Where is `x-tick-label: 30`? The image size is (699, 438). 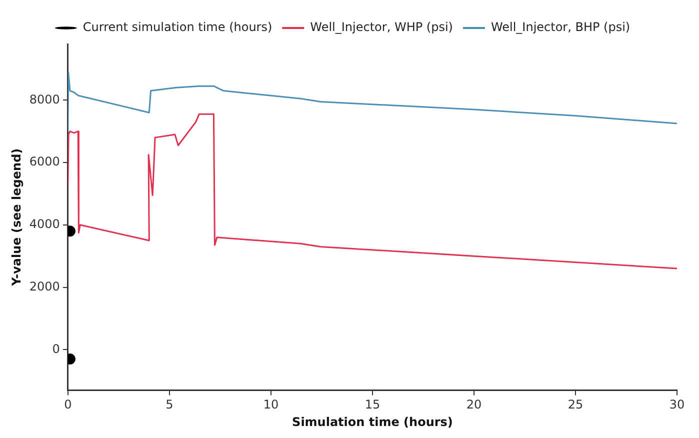
x-tick-label: 30 is located at coordinates (677, 405).